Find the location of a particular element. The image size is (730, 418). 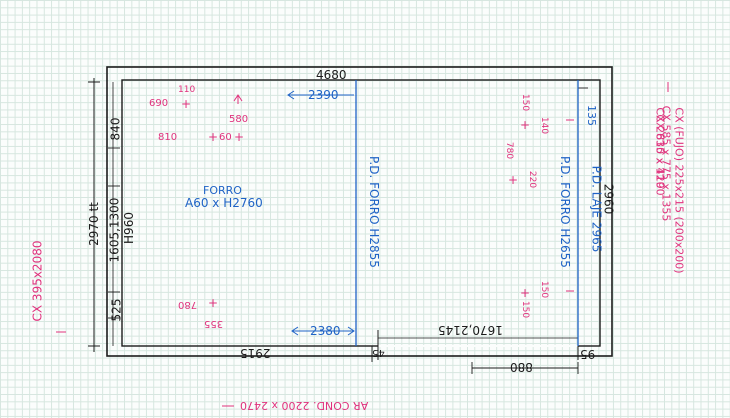

dim-opening-bottom: 1670,2145 is located at coordinates (470, 330).